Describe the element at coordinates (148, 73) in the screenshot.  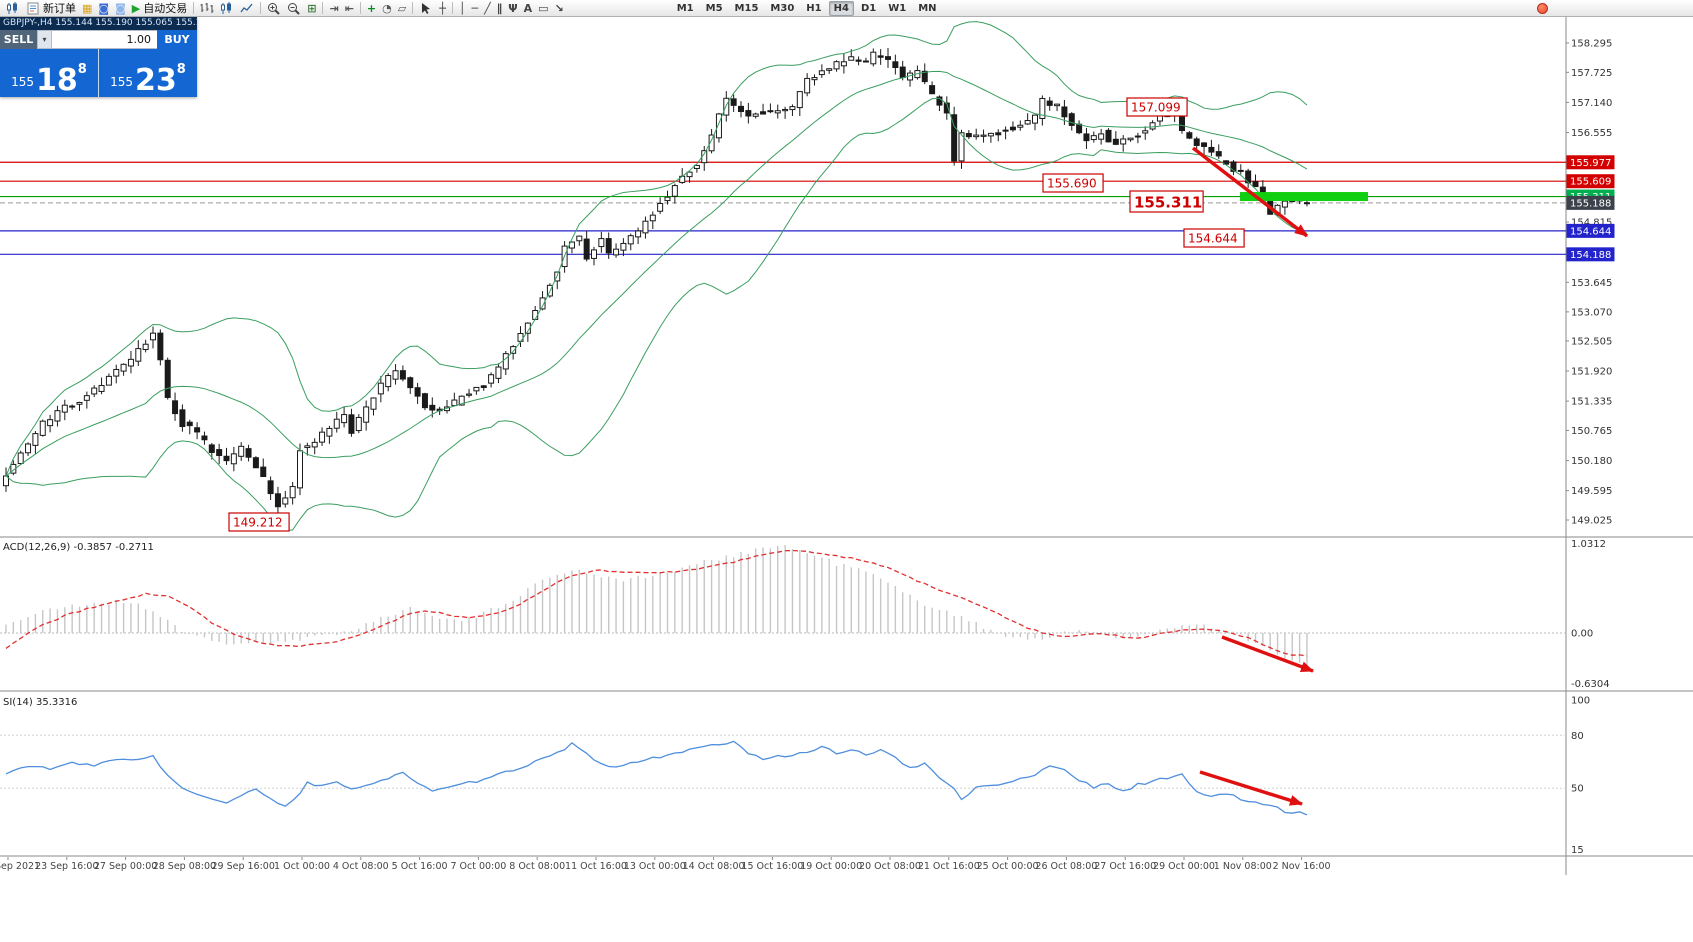
I see `ask-price: 155 23 8` at that location.